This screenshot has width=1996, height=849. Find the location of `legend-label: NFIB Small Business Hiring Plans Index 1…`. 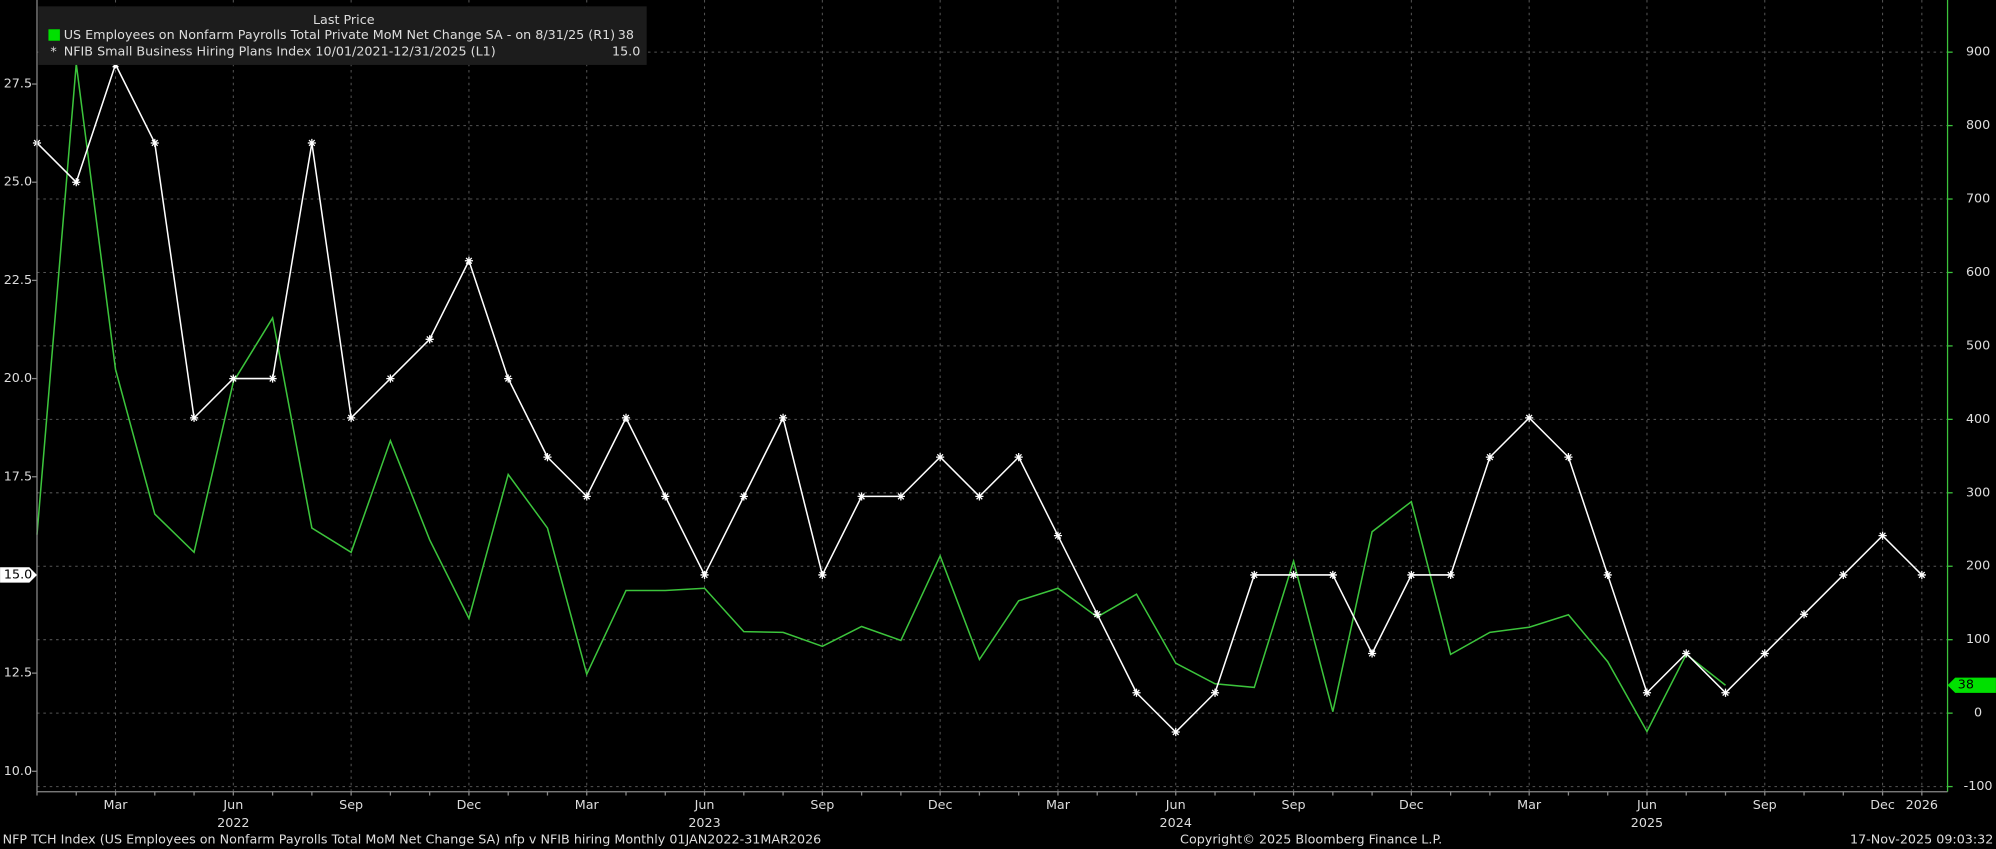

legend-label: NFIB Small Business Hiring Plans Index 1… is located at coordinates (280, 51).